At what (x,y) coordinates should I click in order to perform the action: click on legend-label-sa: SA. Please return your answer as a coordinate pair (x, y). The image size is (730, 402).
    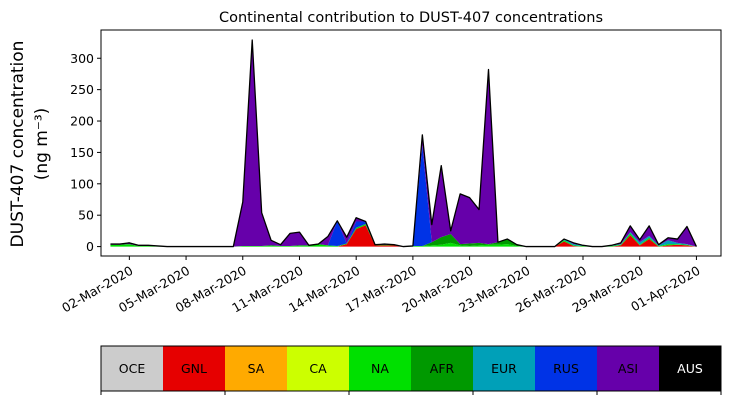
    Looking at the image, I should click on (256, 368).